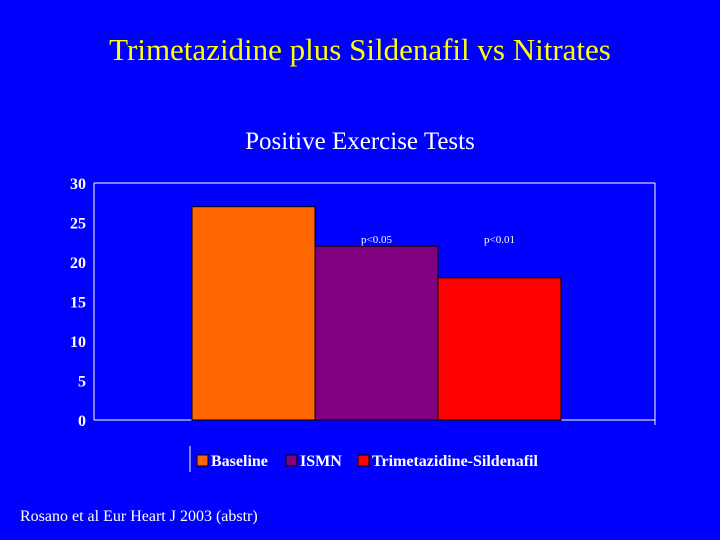 The width and height of the screenshot is (720, 540). Describe the element at coordinates (78, 263) in the screenshot. I see `y-tick-label: 20` at that location.